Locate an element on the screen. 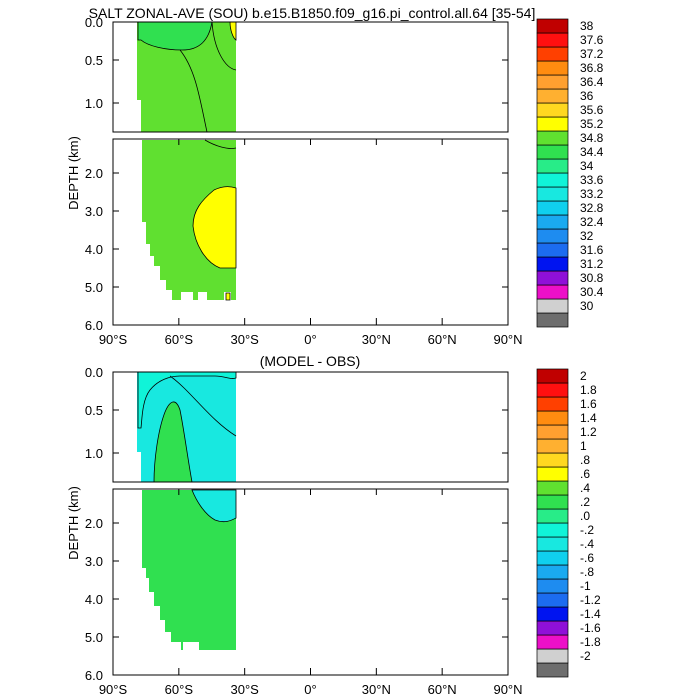  top-upper-salty-region is located at coordinates (233, 31).